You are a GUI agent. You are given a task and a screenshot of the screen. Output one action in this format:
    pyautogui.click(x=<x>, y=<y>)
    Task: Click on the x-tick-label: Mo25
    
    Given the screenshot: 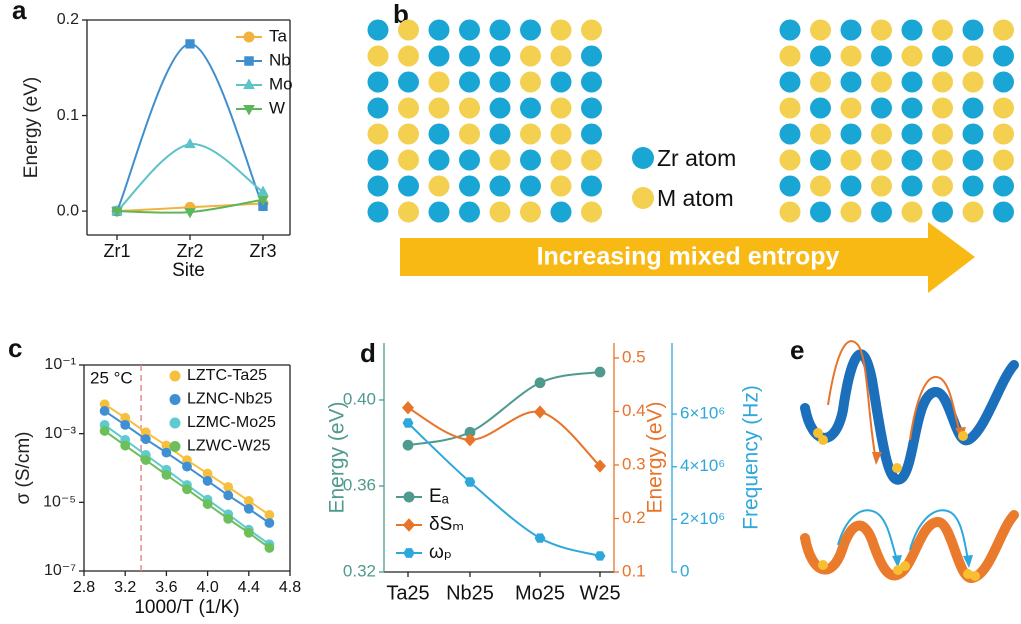 What is the action you would take?
    pyautogui.click(x=540, y=593)
    